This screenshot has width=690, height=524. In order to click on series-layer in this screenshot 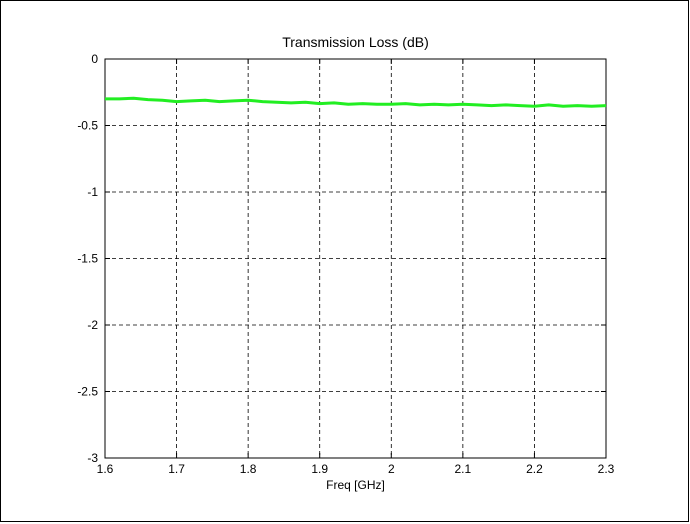, I will do `click(356, 102)`.